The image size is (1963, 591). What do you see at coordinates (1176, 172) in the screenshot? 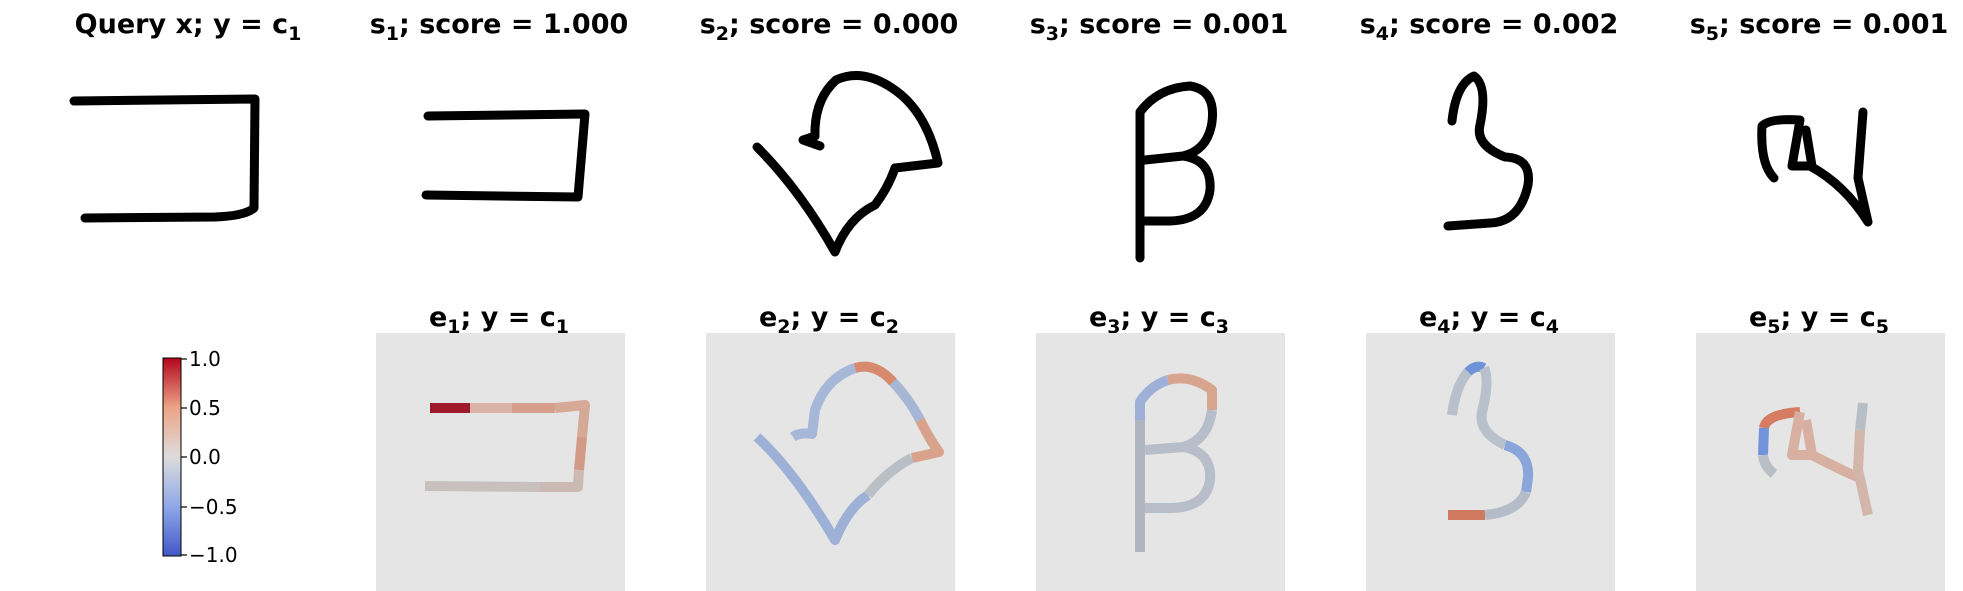
I see `s3-glyph` at bounding box center [1176, 172].